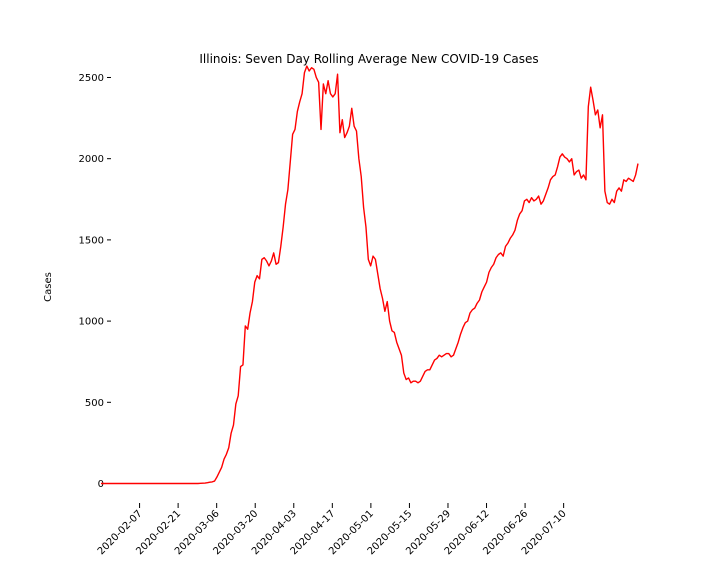  I want to click on y-tick-label: 1500, so click(91, 240).